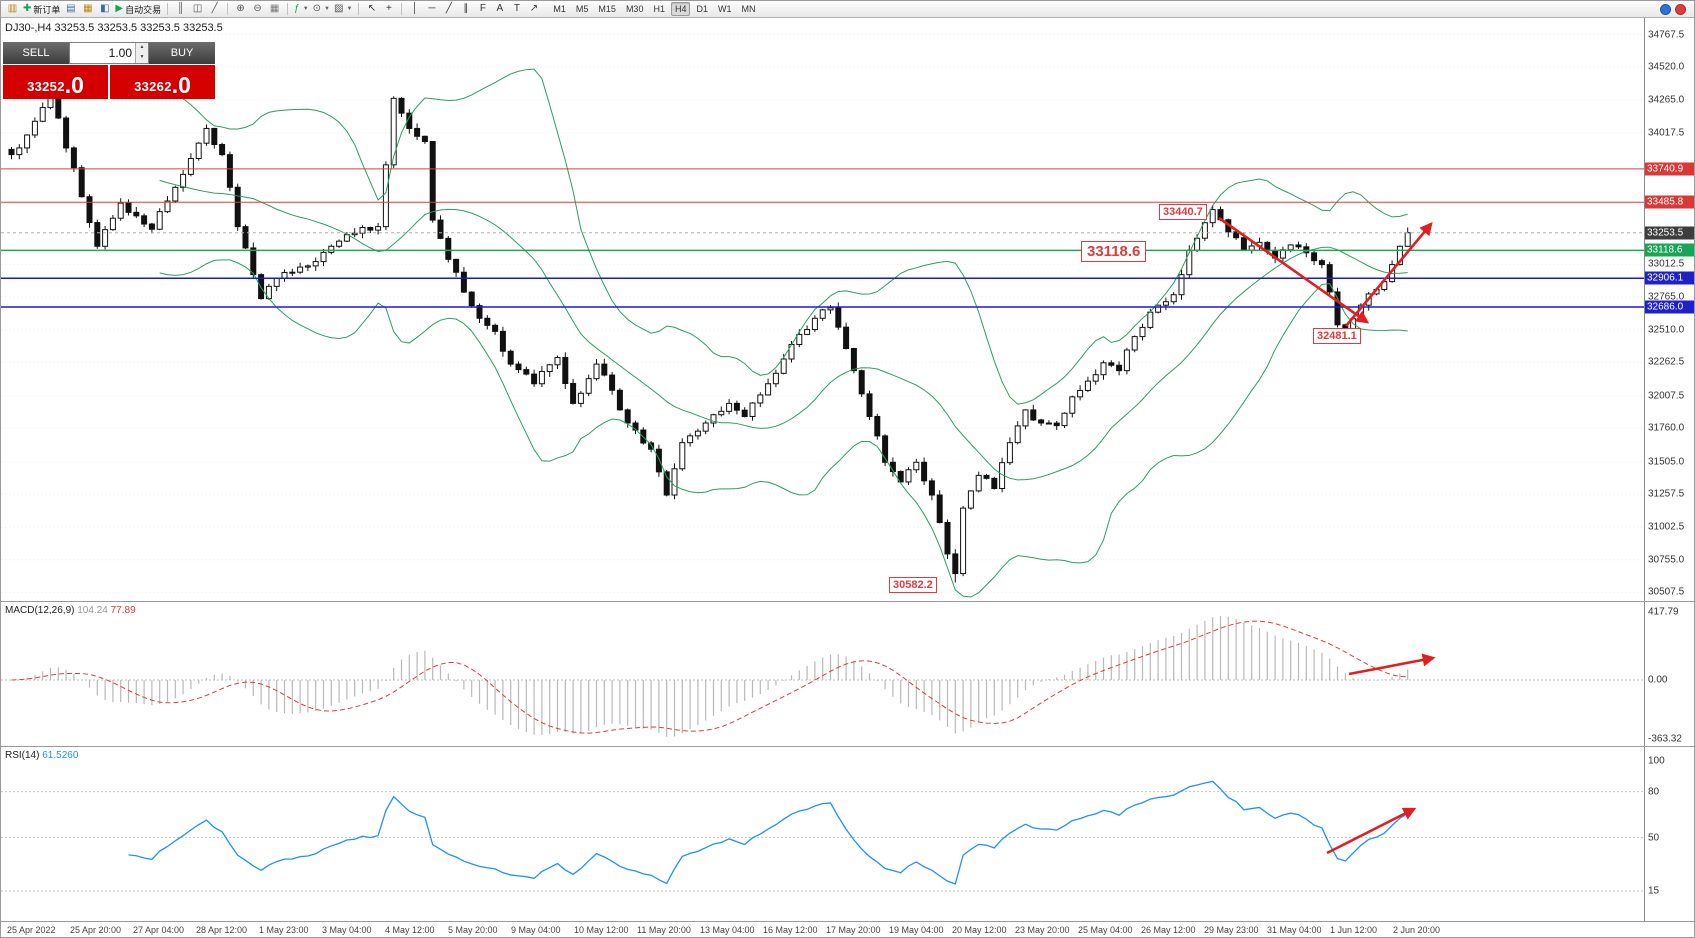 This screenshot has width=1695, height=938. What do you see at coordinates (725, 9) in the screenshot?
I see `timeframe-w1-button: W1` at bounding box center [725, 9].